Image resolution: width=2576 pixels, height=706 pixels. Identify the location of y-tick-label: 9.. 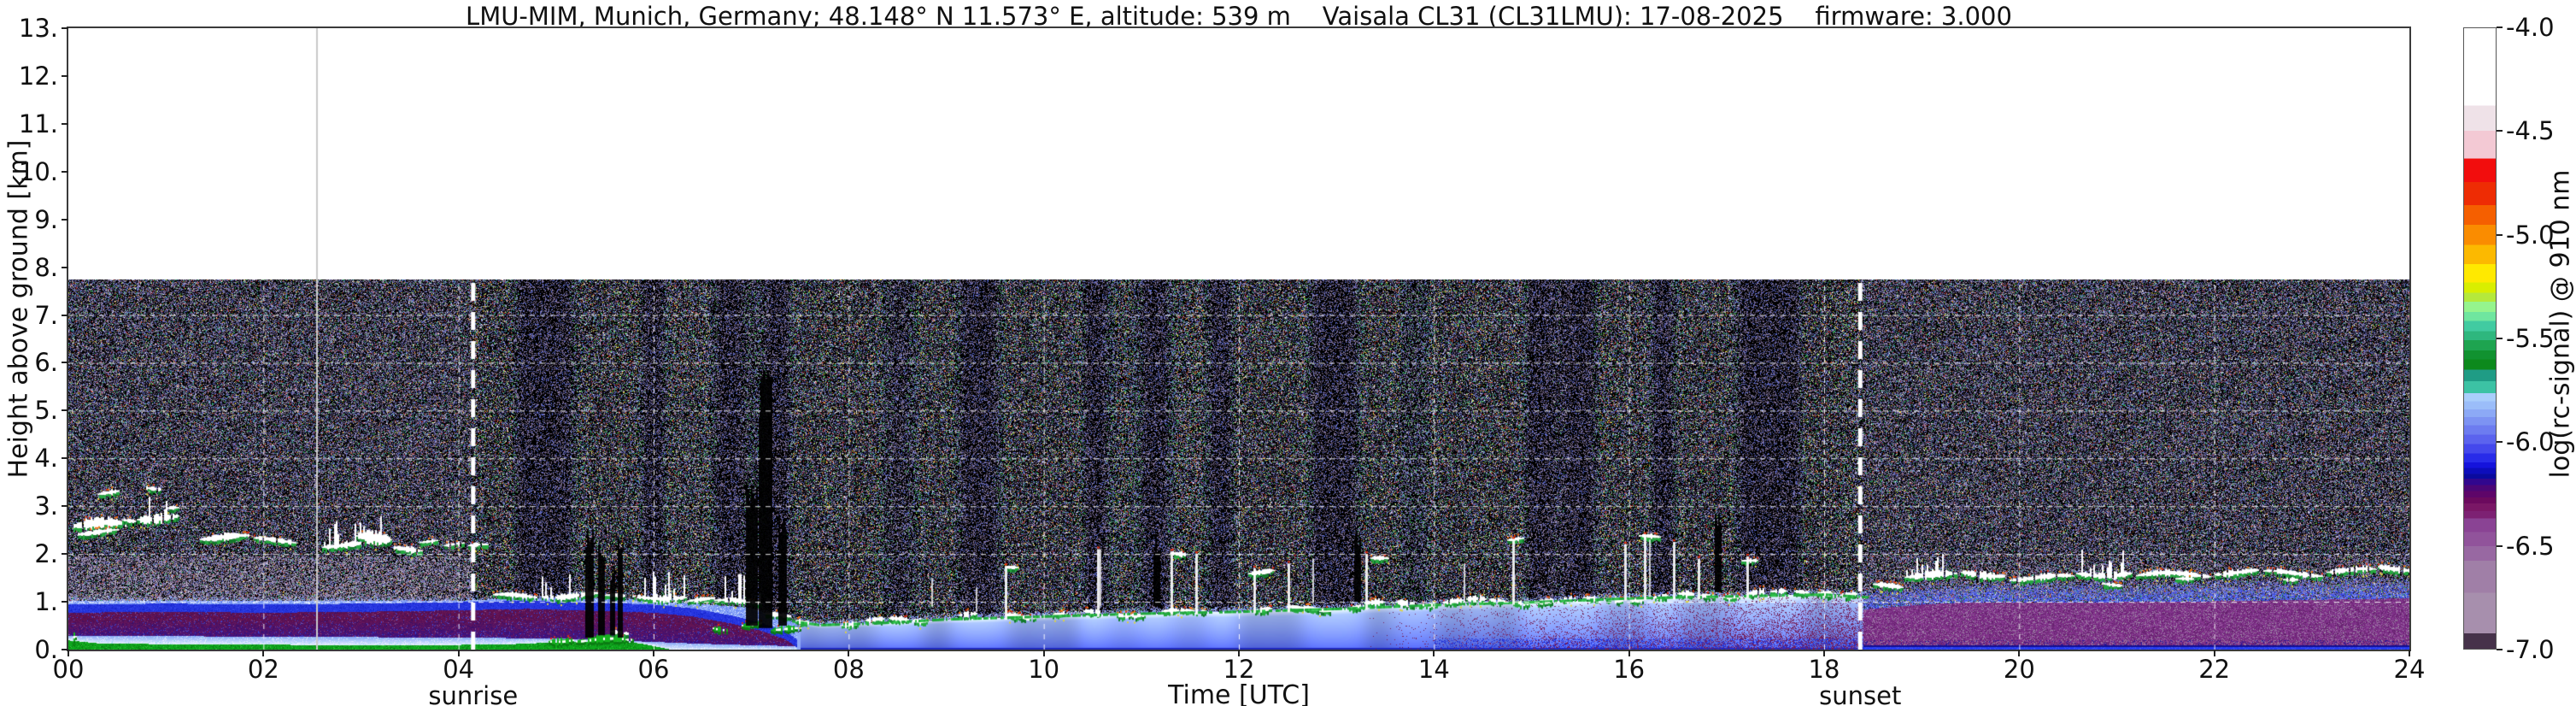
(46, 219).